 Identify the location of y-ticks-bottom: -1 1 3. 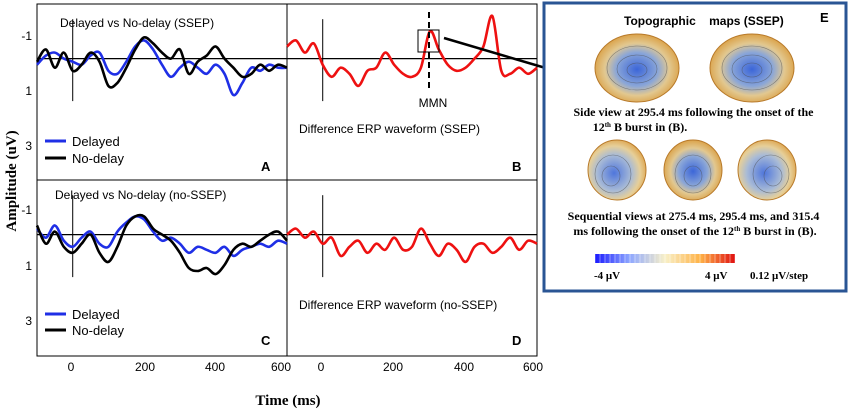
(26, 265).